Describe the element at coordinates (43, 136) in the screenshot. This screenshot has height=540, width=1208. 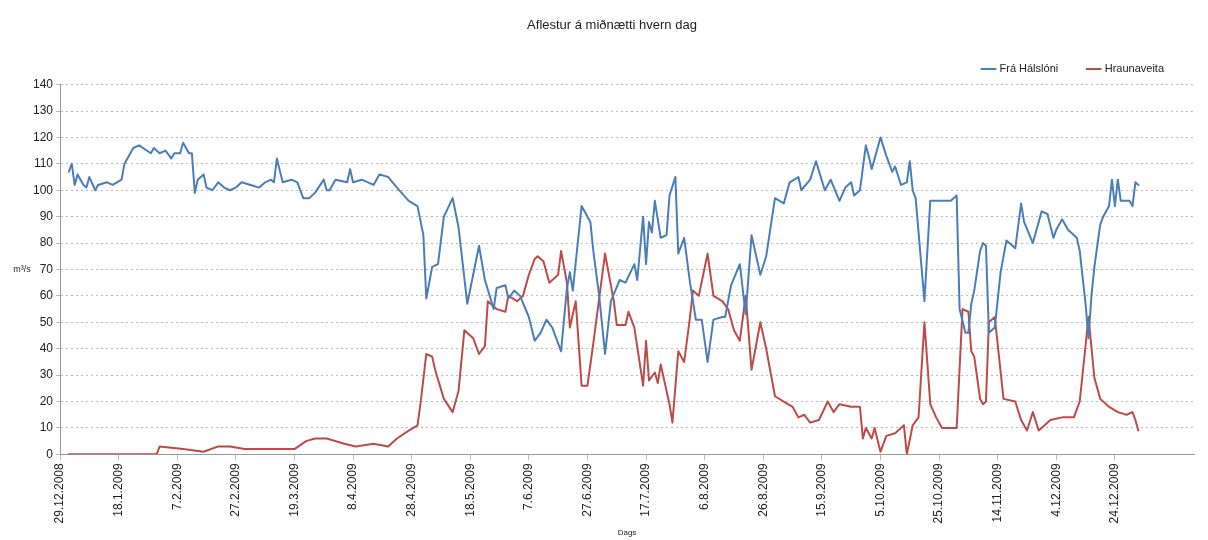
I see `y-tick-label: 120` at that location.